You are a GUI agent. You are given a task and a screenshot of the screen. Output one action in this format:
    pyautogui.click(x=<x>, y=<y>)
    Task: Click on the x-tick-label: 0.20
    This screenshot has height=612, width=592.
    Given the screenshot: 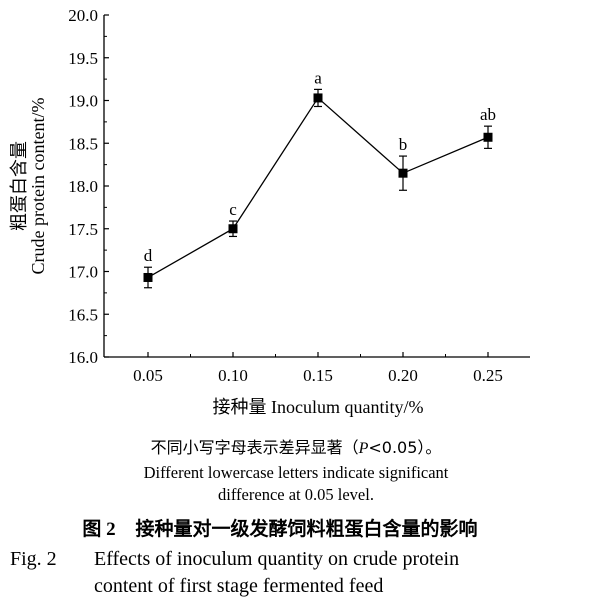 What is the action you would take?
    pyautogui.click(x=403, y=375)
    